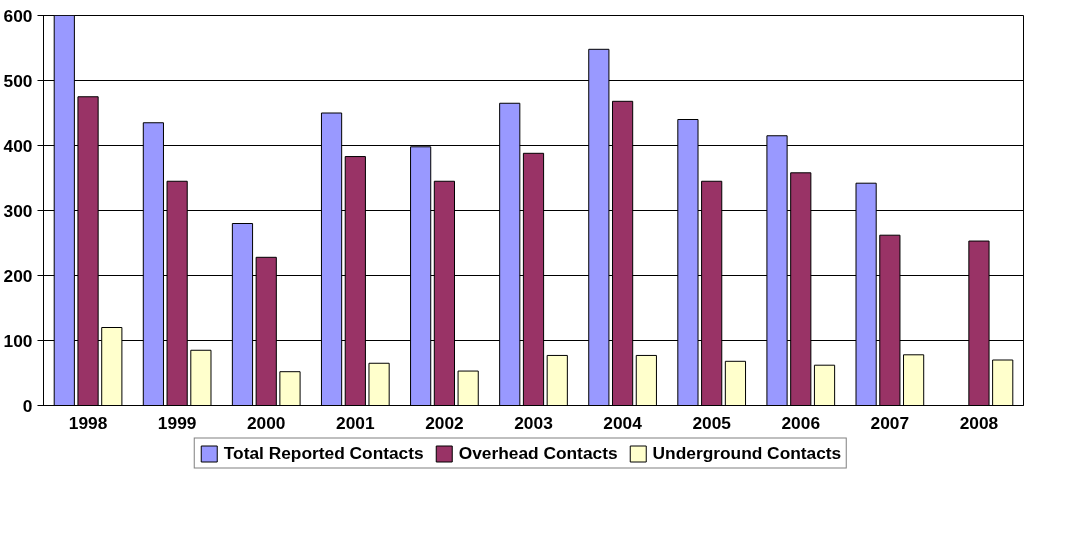 This screenshot has height=550, width=1065. Describe the element at coordinates (323, 453) in the screenshot. I see `legend-label: Total Reported Contacts` at that location.